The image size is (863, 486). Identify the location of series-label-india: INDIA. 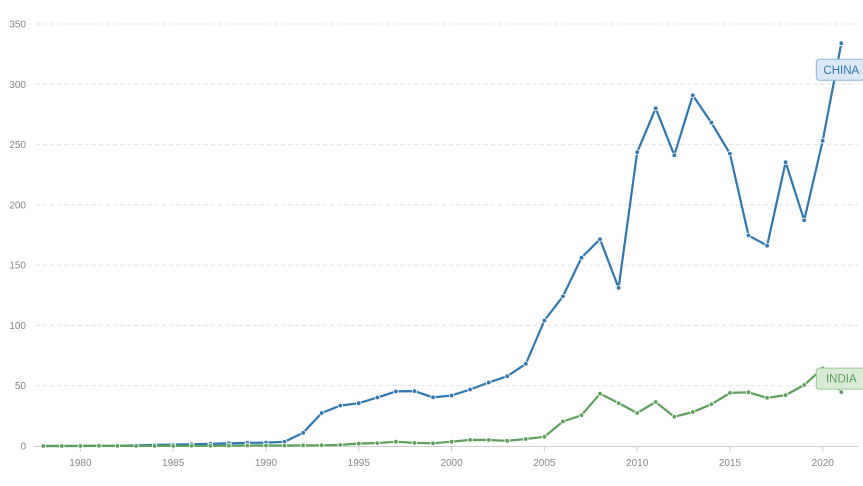
(839, 378).